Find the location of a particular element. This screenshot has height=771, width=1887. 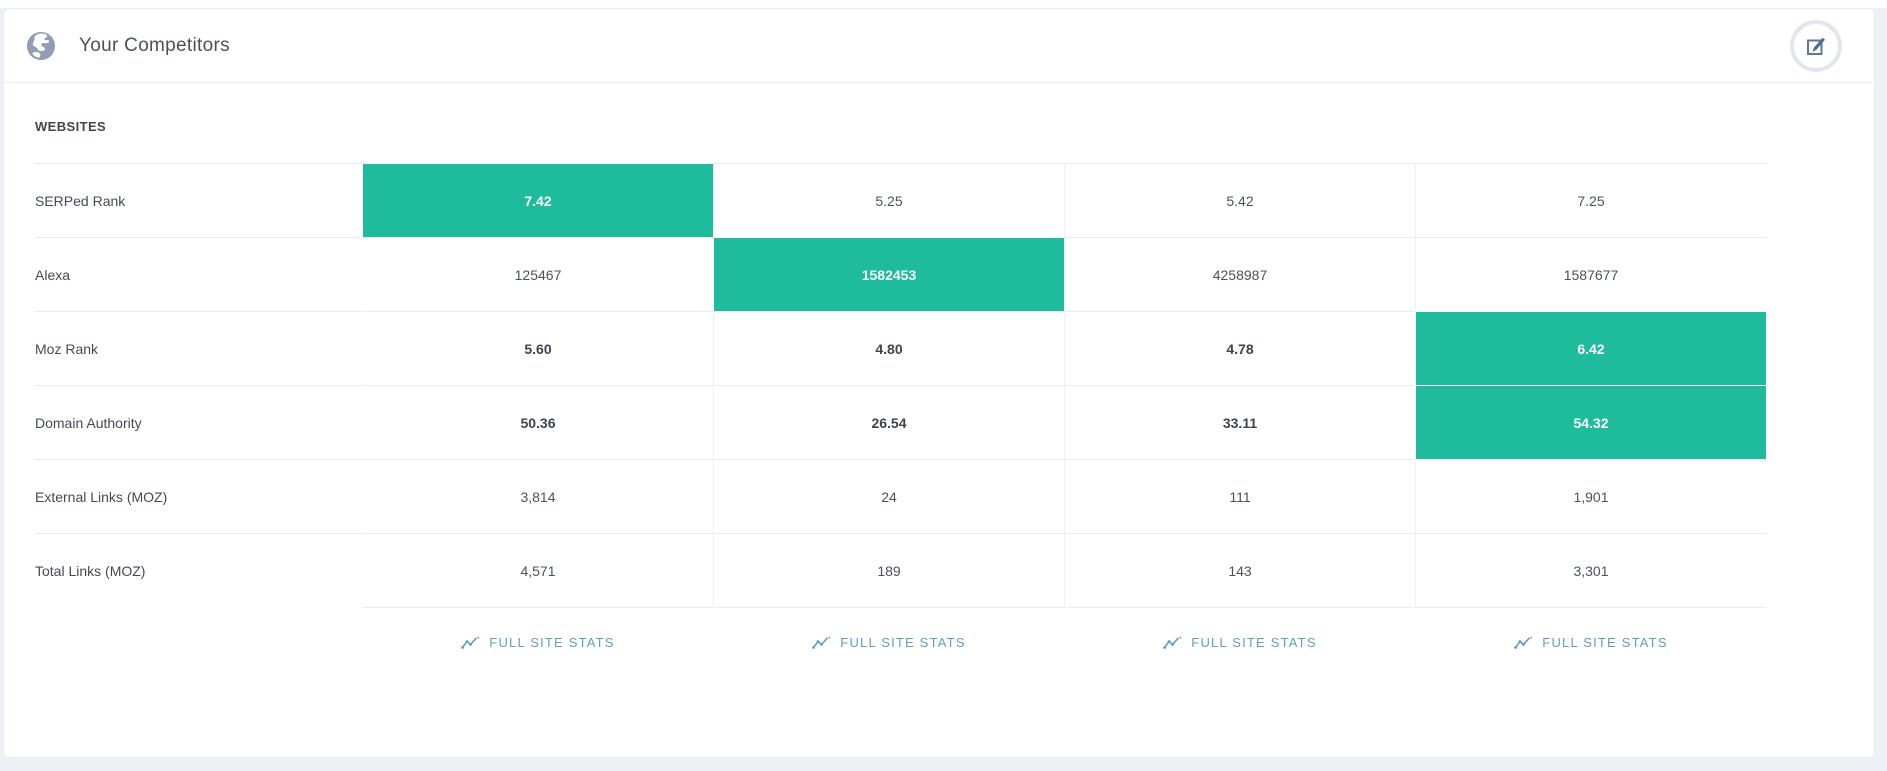

row-label: Moz Rank is located at coordinates (198, 348).